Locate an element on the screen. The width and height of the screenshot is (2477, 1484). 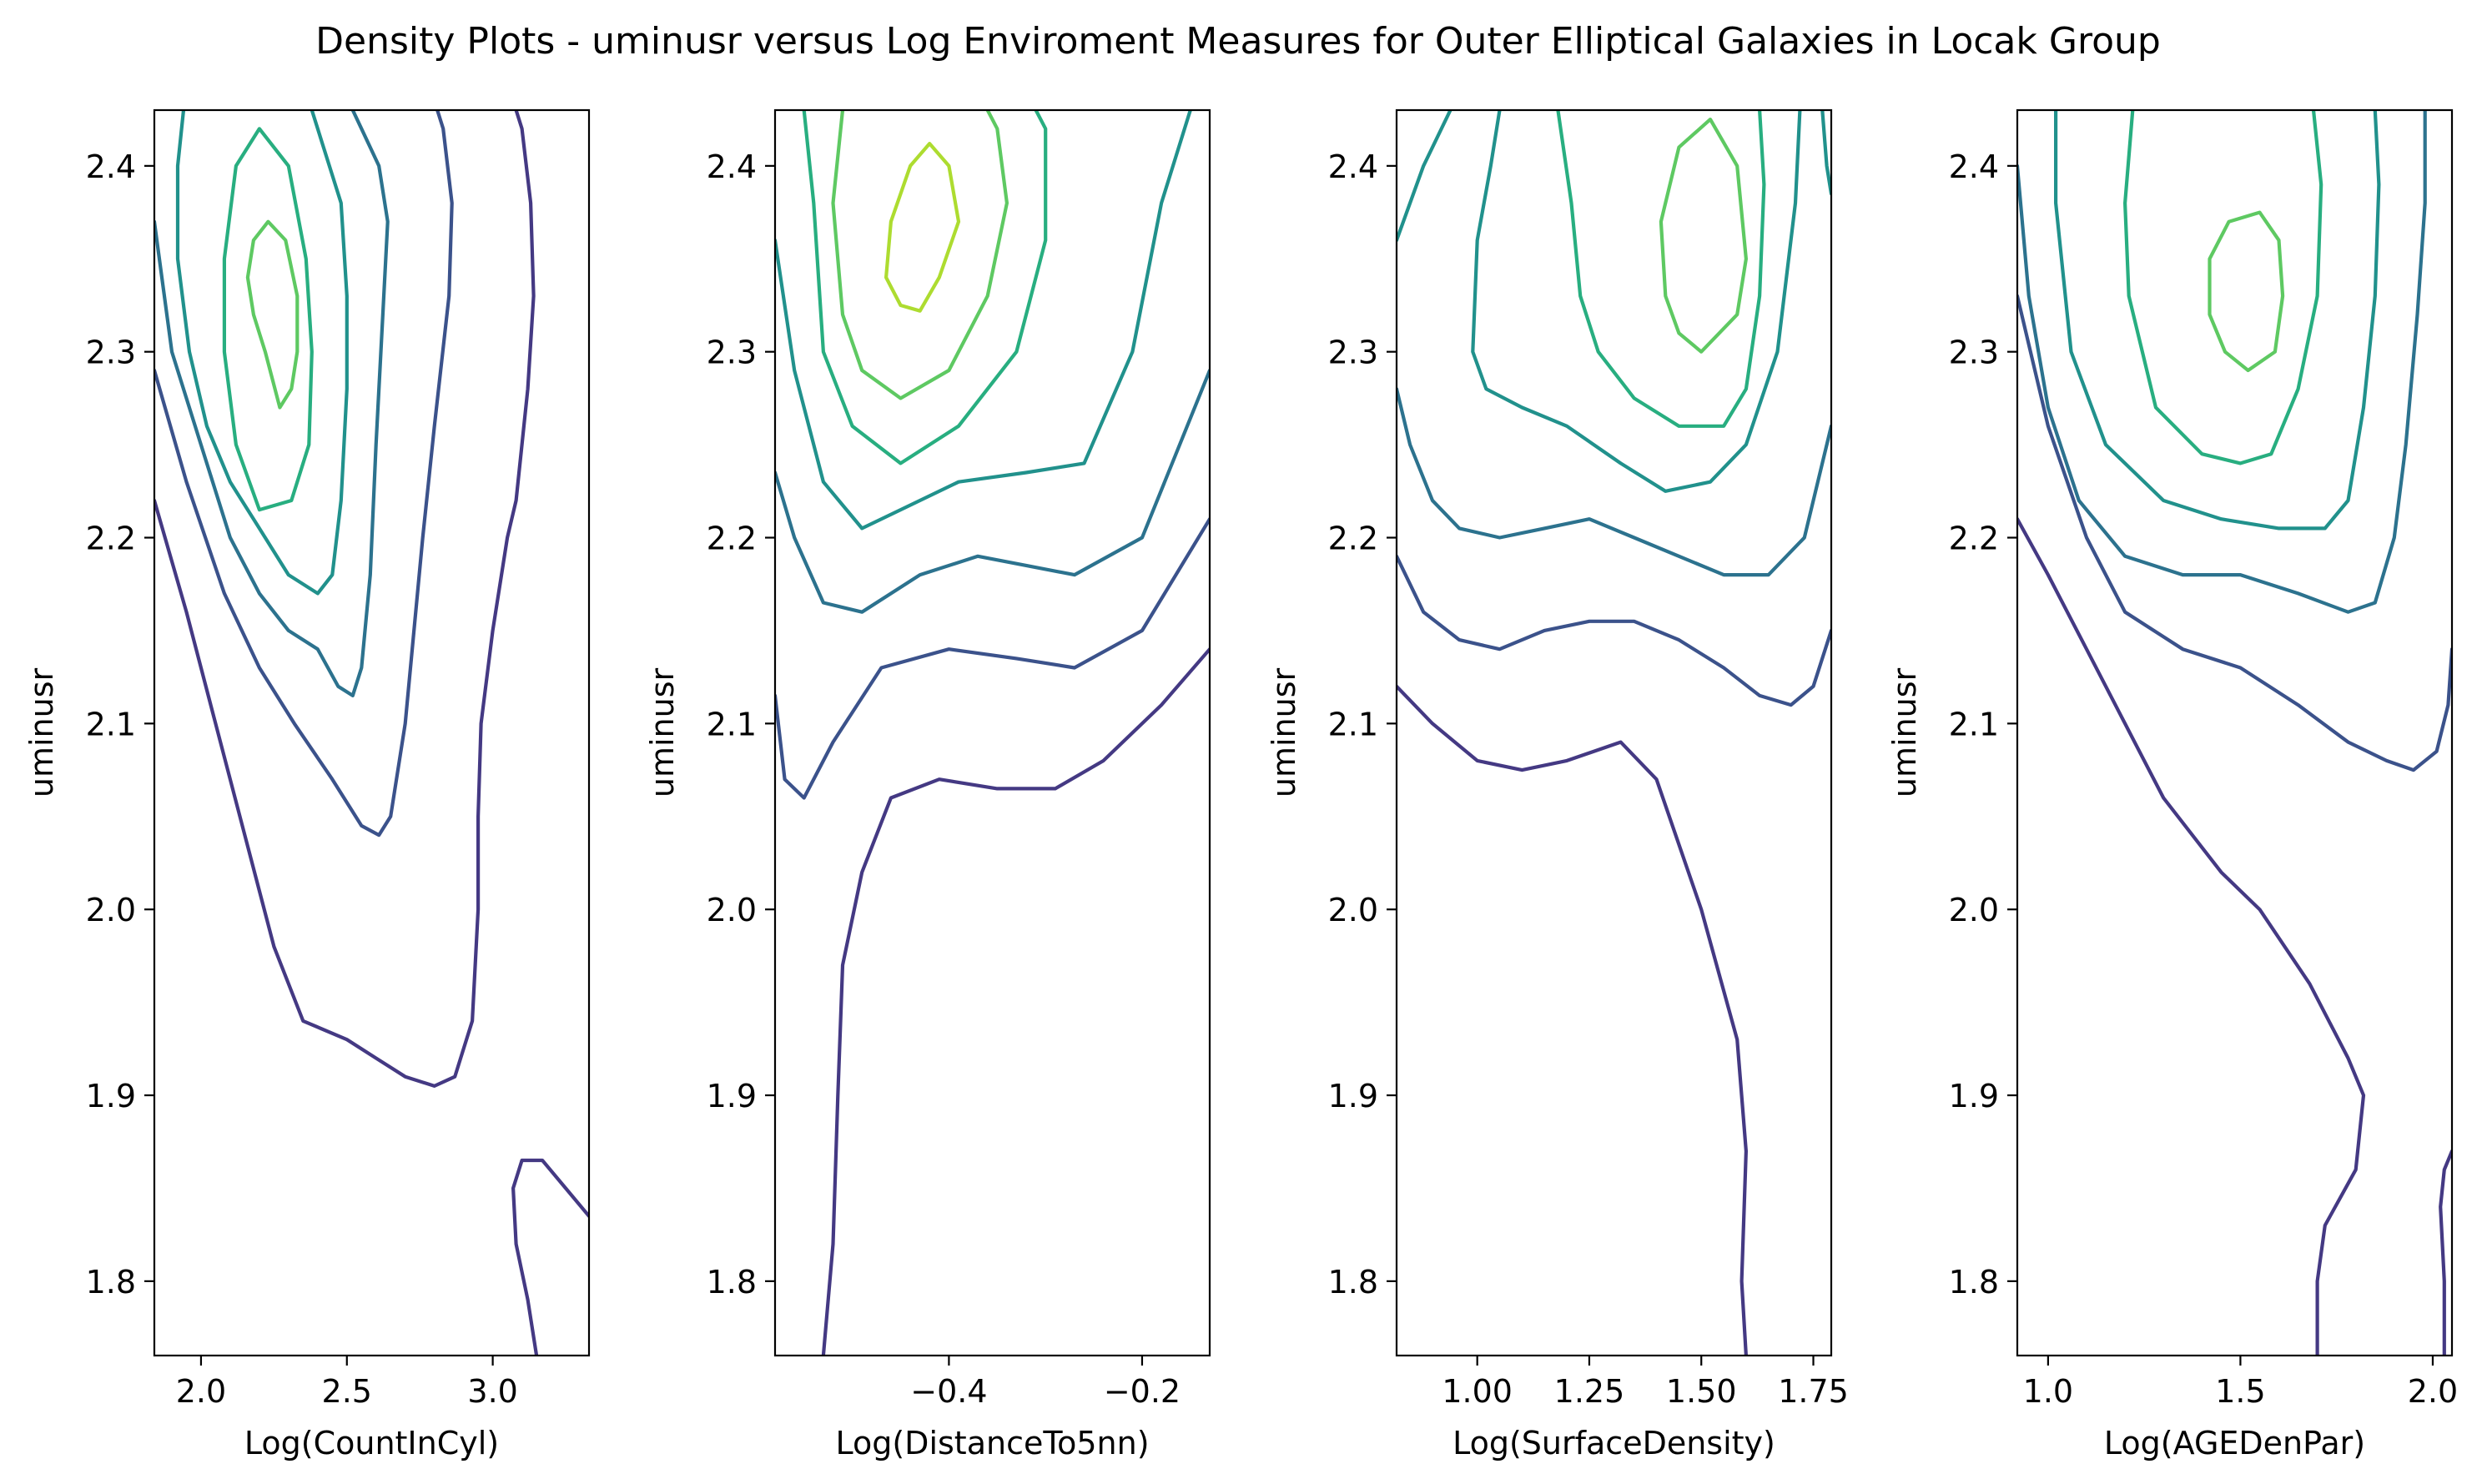
x-tick-label: 1.5 is located at coordinates (2240, 1392).